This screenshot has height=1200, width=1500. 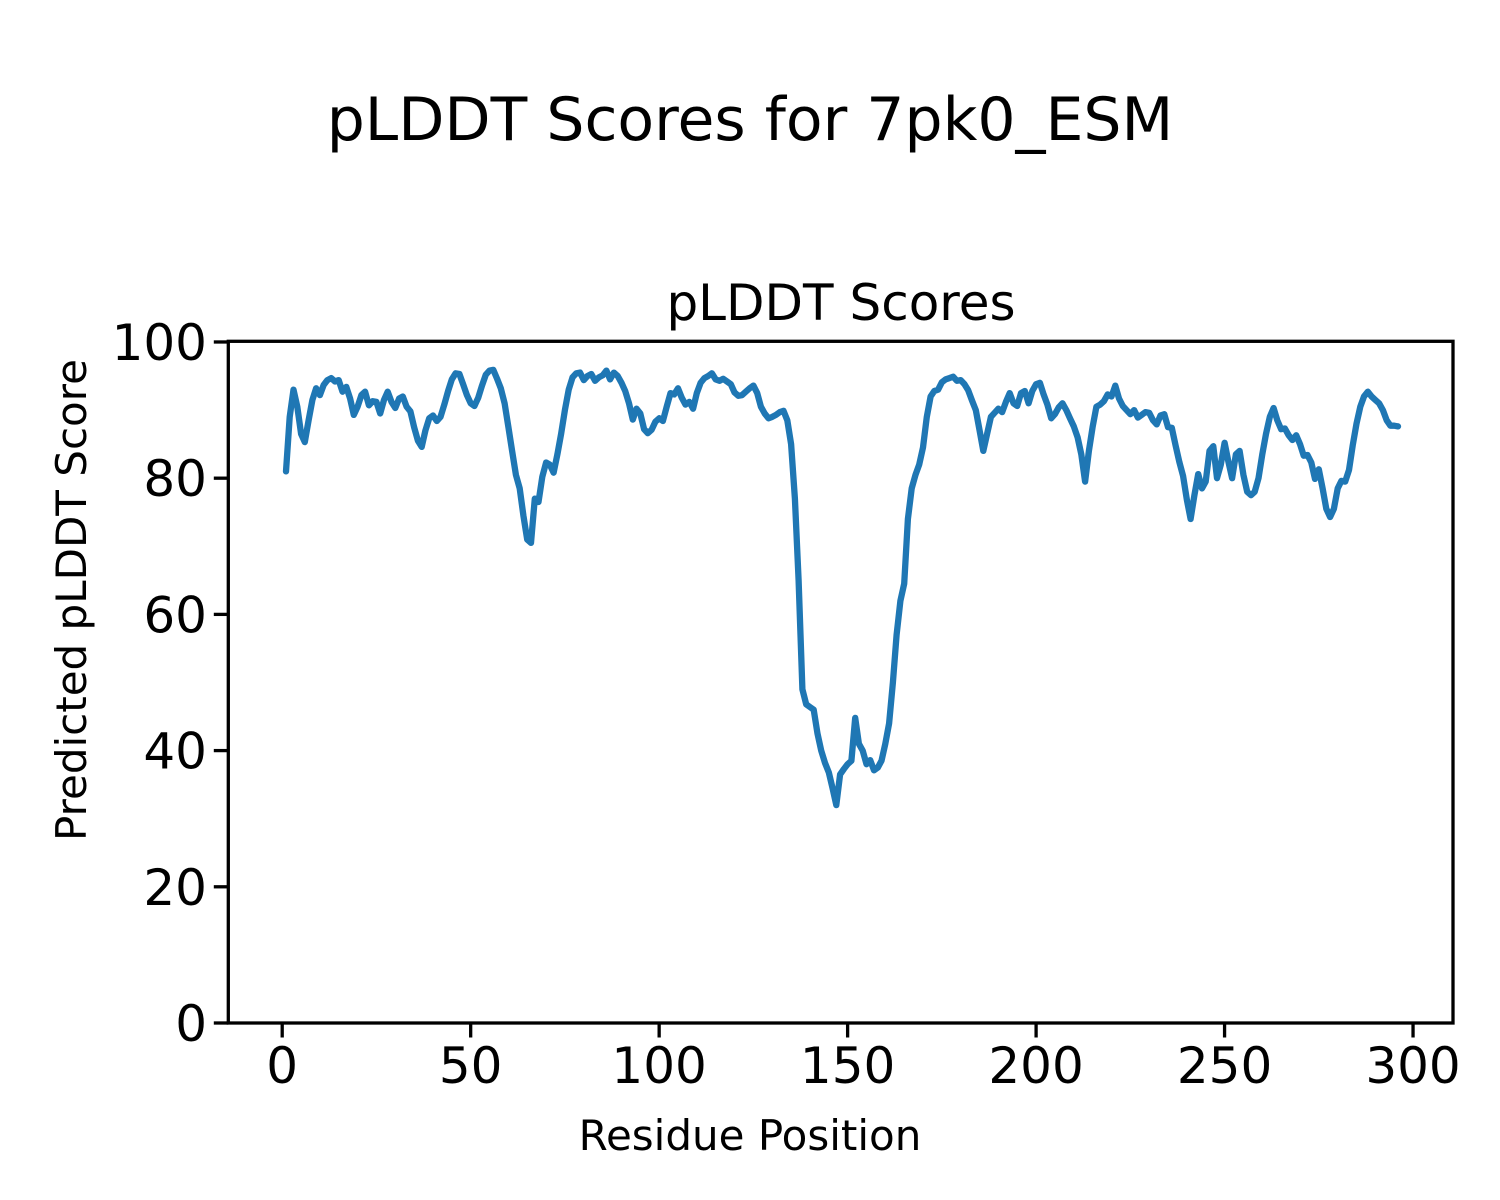 What do you see at coordinates (175, 615) in the screenshot?
I see `y-tick-label: 60` at bounding box center [175, 615].